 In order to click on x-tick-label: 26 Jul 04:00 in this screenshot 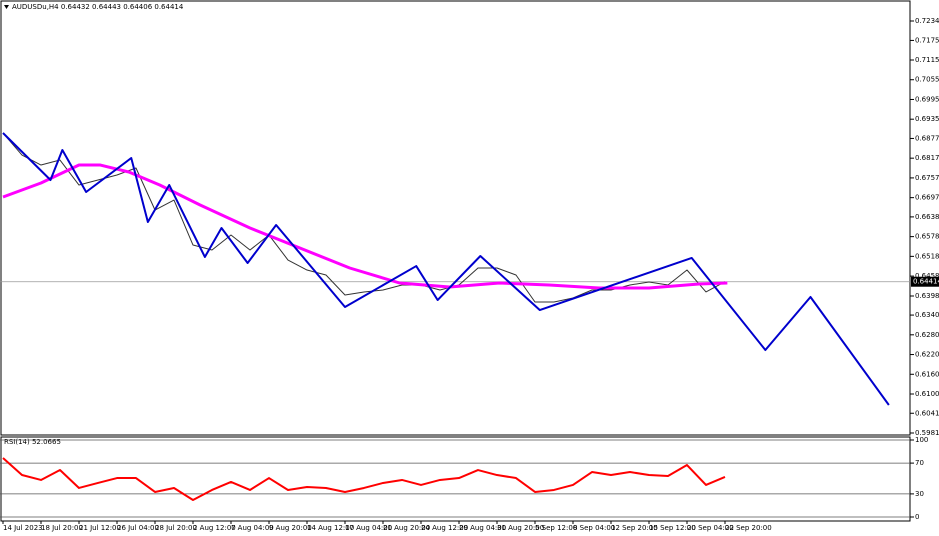, I will do `click(138, 528)`.